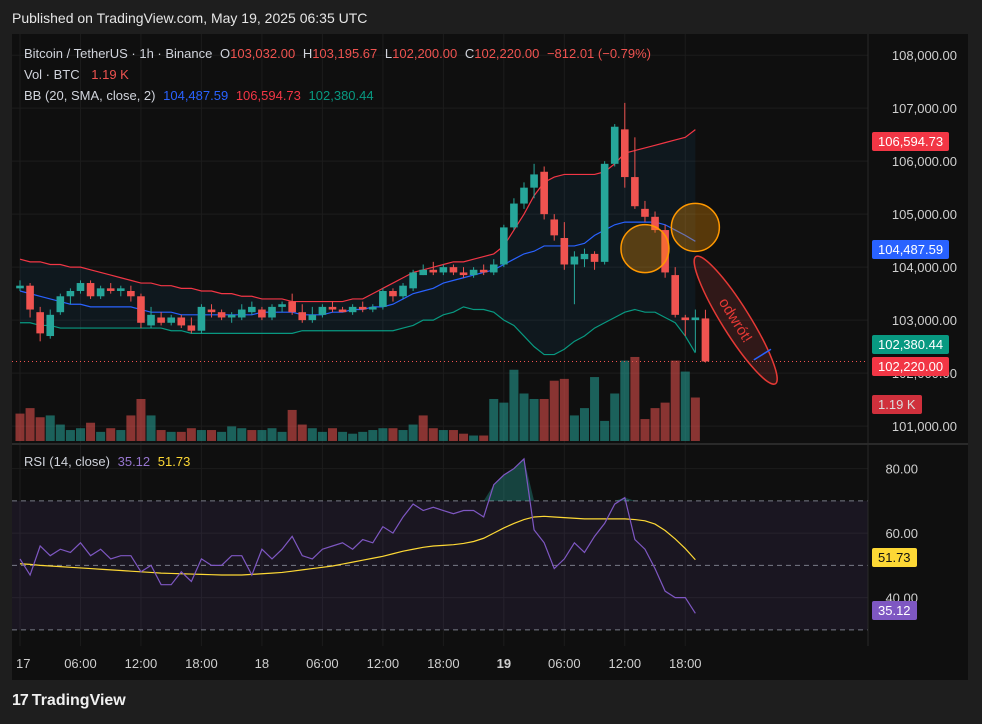 Image resolution: width=982 pixels, height=724 pixels. I want to click on price-tick-label: 103,000.00, so click(924, 320).